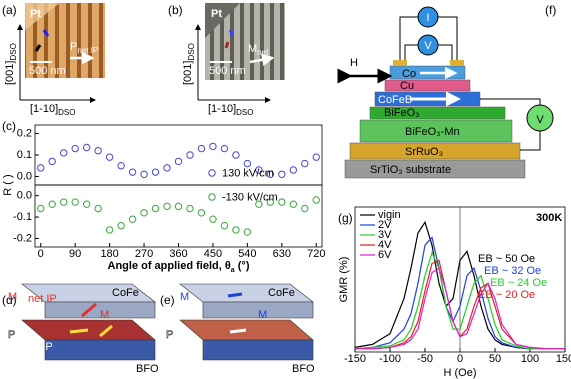 Image resolution: width=571 pixels, height=379 pixels. I want to click on panel-d: (d) M net IP CoFe M P net IP BFO, so click(80, 329).